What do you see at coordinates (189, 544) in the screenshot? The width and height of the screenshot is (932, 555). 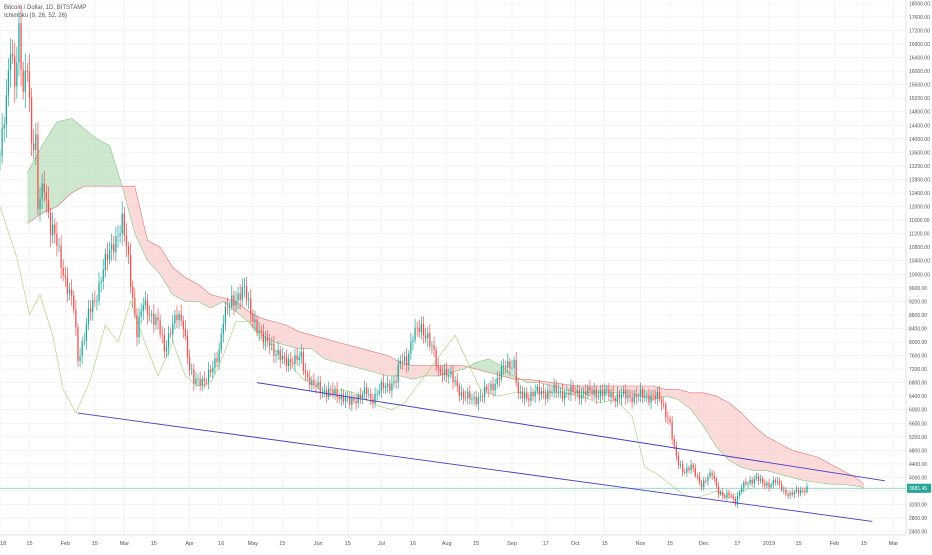 I see `x-tick-label: Apr` at bounding box center [189, 544].